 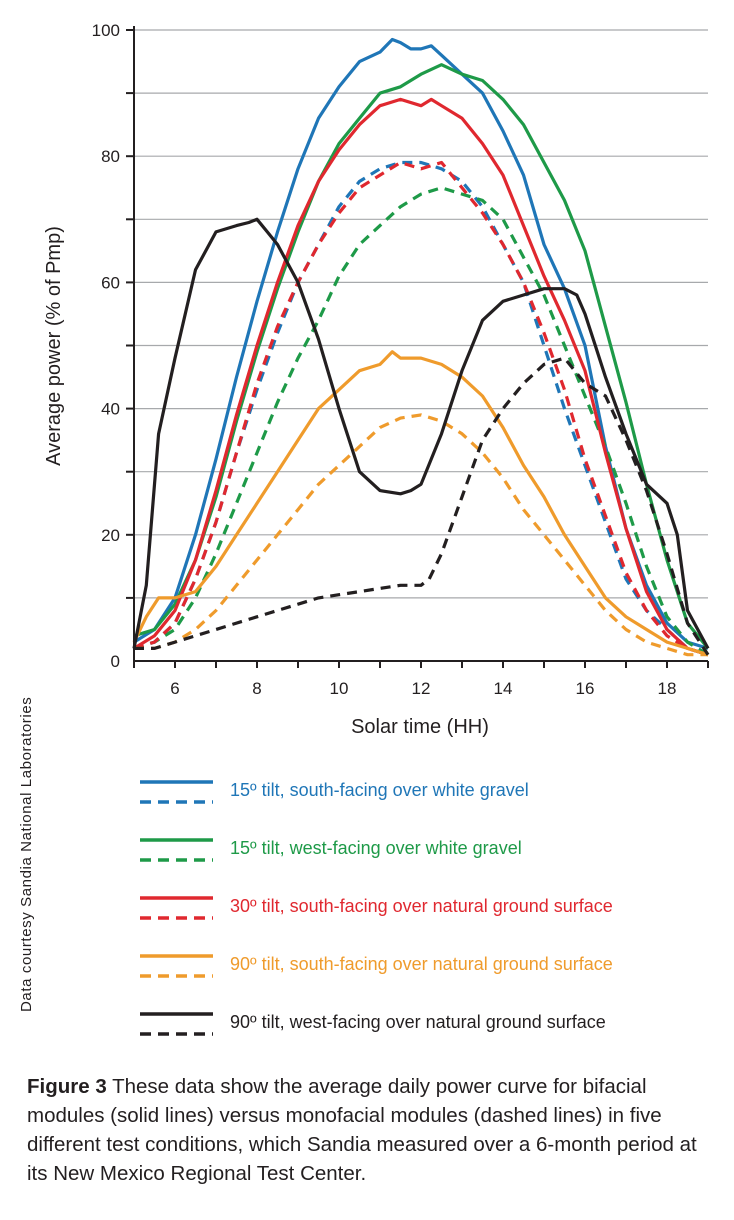 I want to click on y-tick-label: 80, so click(x=110, y=156).